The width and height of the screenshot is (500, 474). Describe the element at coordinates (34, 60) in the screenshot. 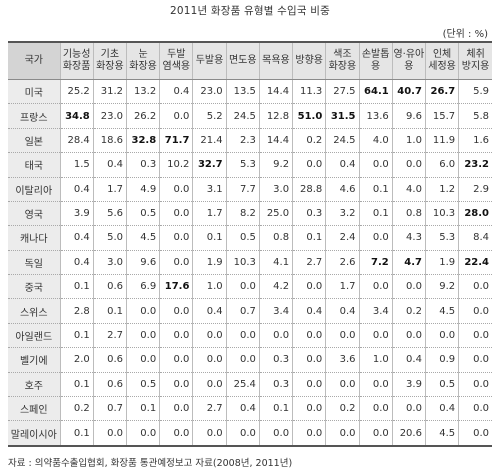

I see `column-header-country: 국가` at that location.